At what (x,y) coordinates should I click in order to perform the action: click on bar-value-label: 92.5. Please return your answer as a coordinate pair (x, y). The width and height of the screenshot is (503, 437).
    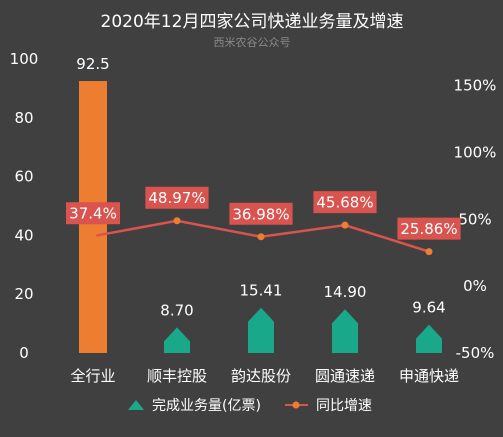
    Looking at the image, I should click on (92, 64).